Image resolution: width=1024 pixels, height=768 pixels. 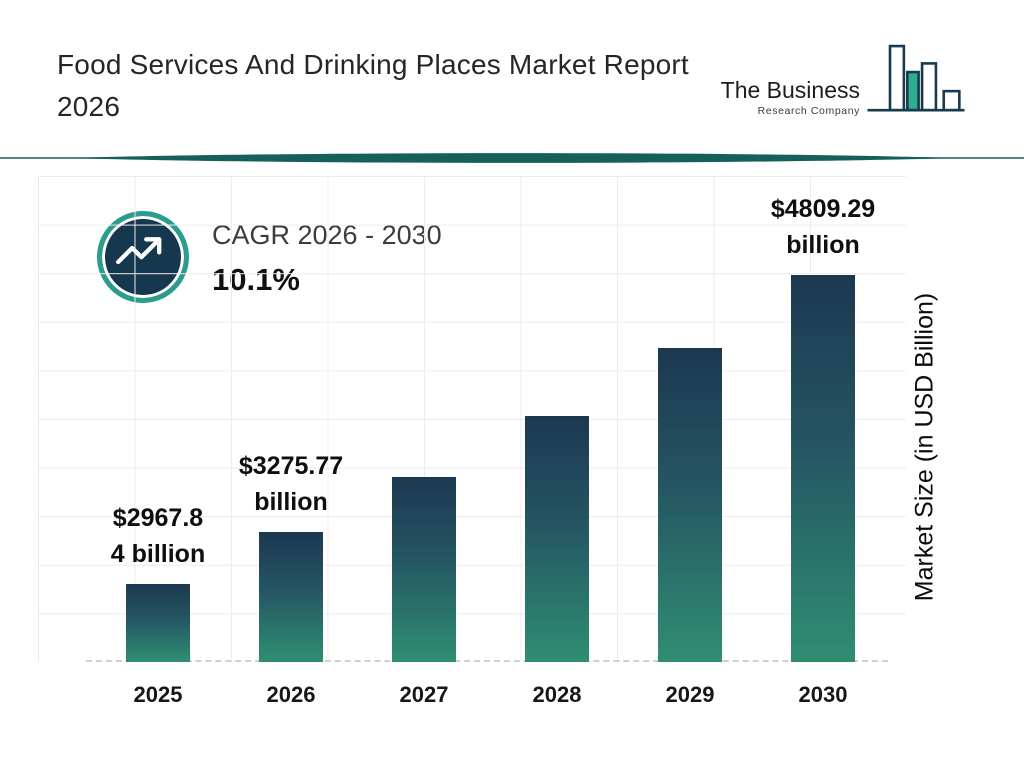 What do you see at coordinates (924, 447) in the screenshot?
I see `y-axis-label: Market Size (in USD Billion)` at bounding box center [924, 447].